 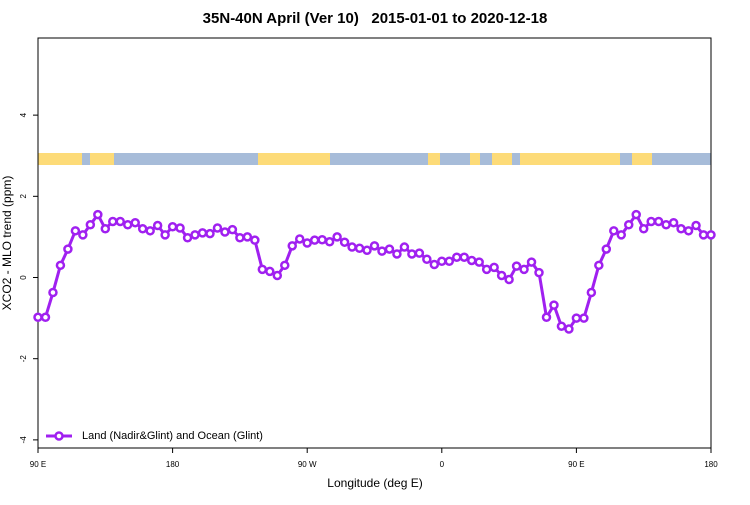 I want to click on x-tick-label: 0, so click(x=442, y=464).